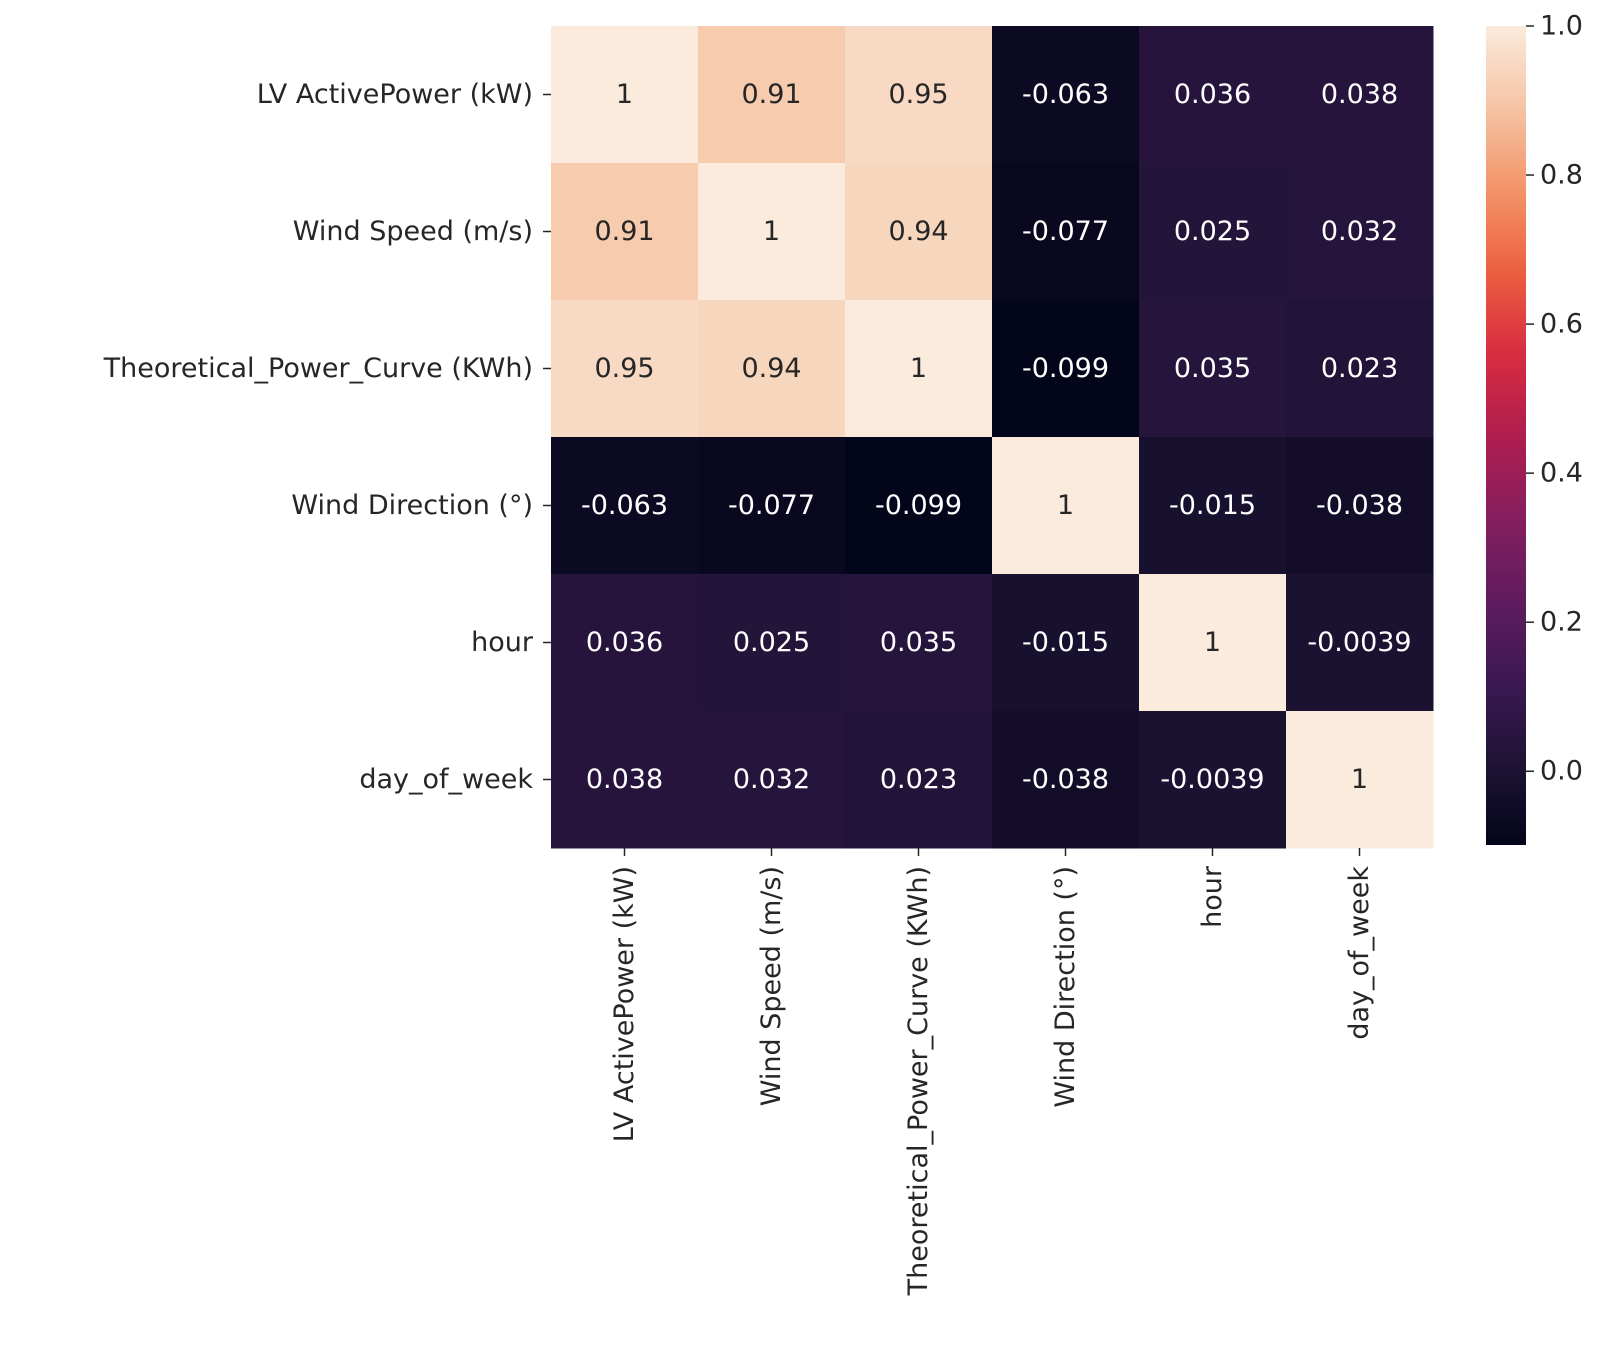  What do you see at coordinates (1561, 771) in the screenshot?
I see `colorbar-tick-label: 0.0` at bounding box center [1561, 771].